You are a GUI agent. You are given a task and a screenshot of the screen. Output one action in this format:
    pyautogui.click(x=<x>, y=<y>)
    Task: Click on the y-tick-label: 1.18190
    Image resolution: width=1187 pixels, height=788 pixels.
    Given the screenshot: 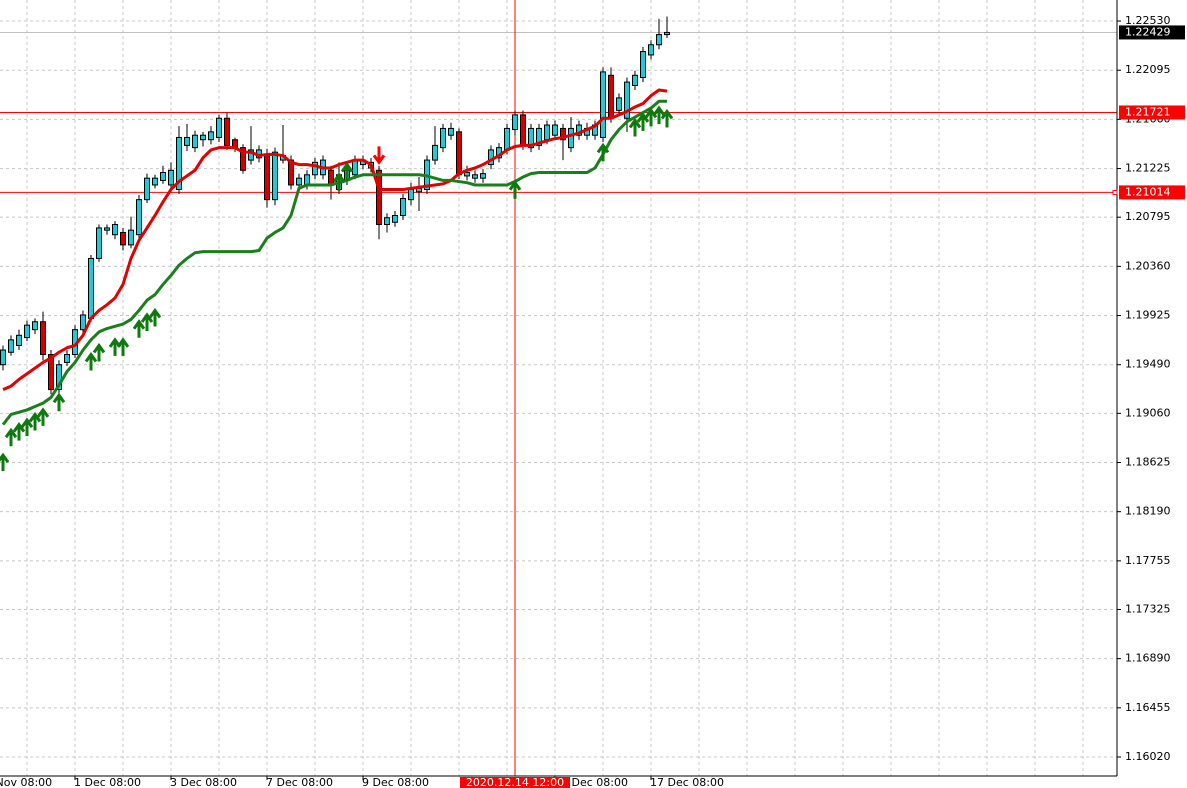 What is the action you would take?
    pyautogui.click(x=1148, y=511)
    